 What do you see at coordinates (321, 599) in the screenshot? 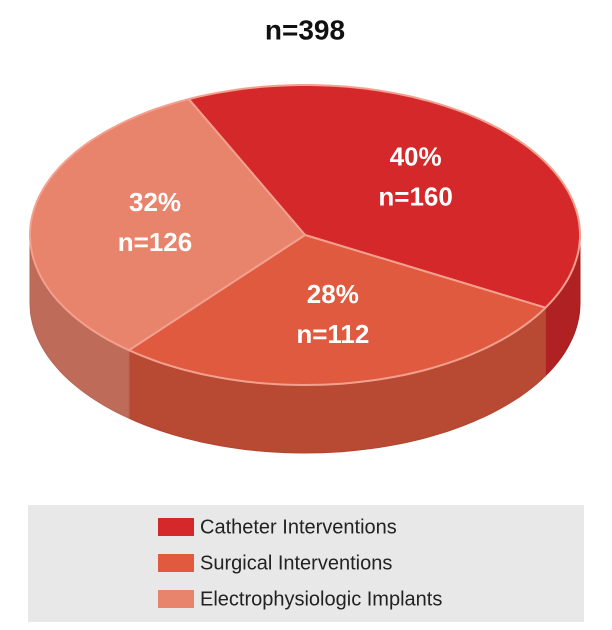
I see `legend-label: Electrophysiologic Implants` at bounding box center [321, 599].